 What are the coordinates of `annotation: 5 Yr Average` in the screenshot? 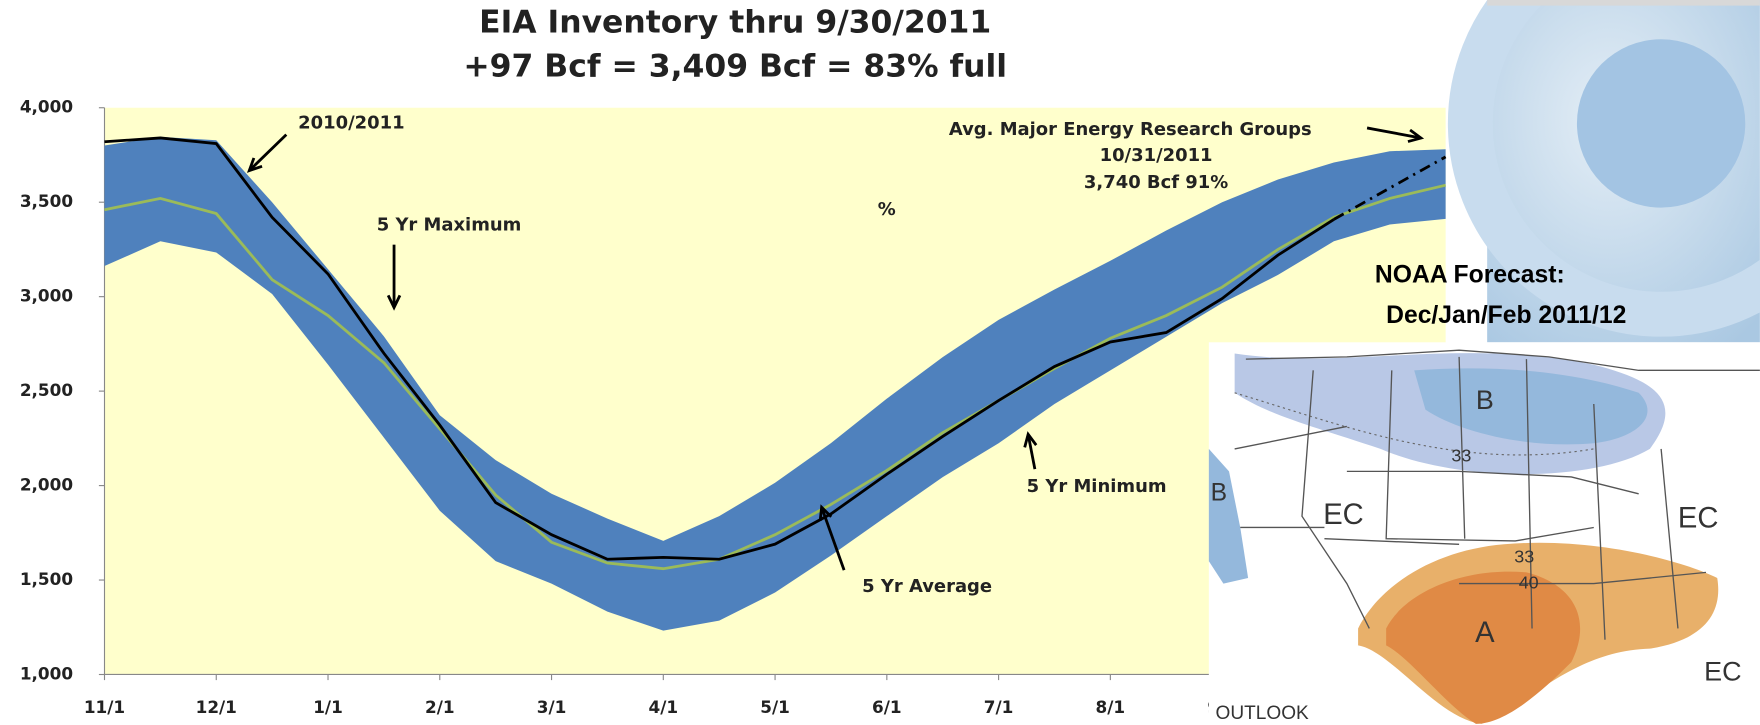 It's located at (927, 586).